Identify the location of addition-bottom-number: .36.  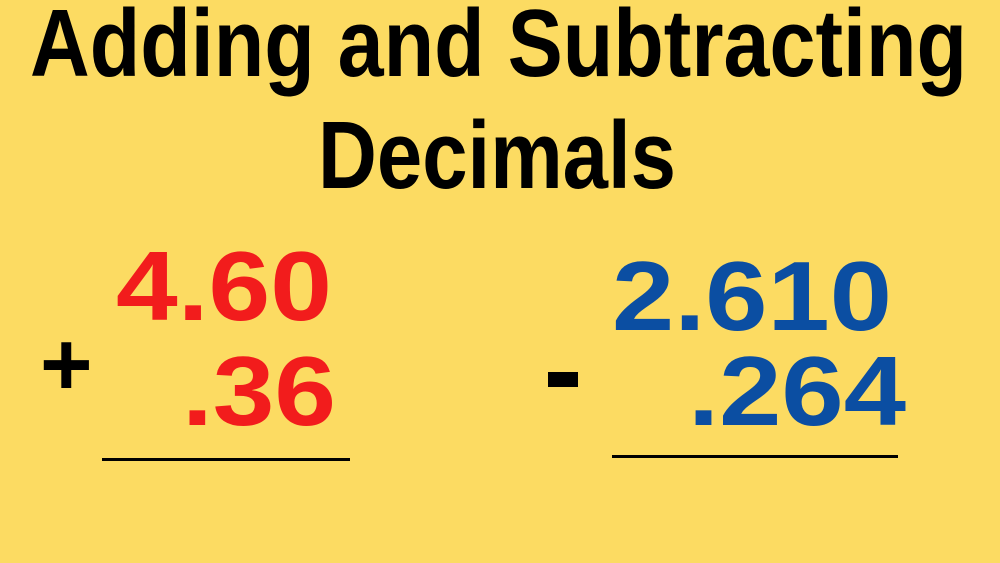
(259, 391).